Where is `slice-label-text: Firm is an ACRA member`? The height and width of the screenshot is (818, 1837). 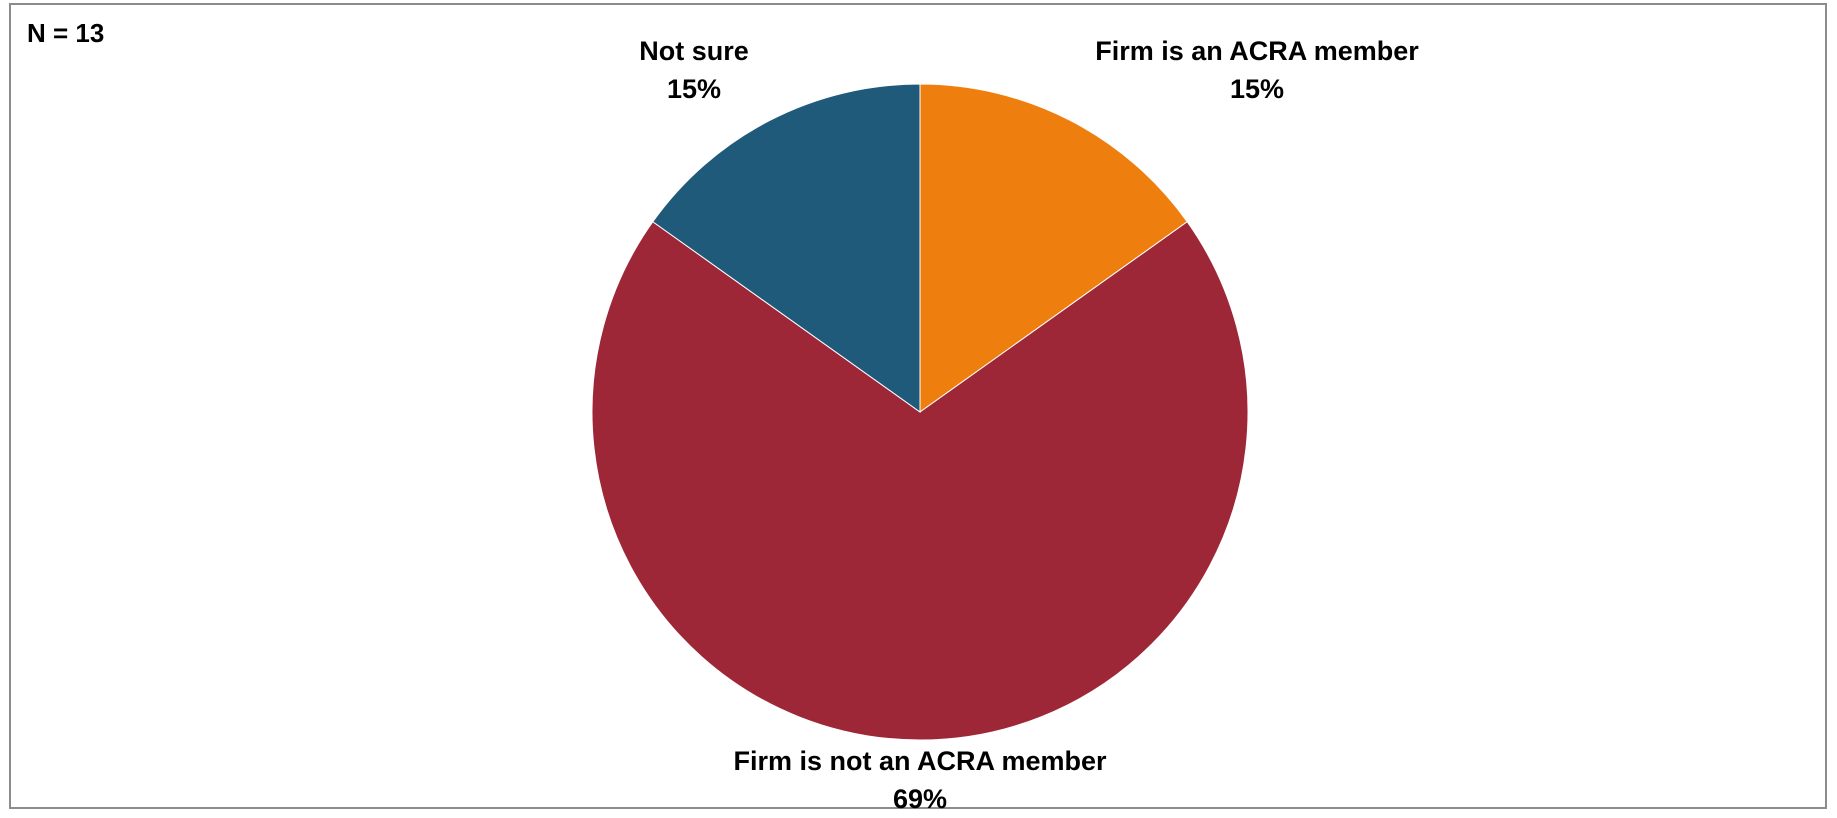 slice-label-text: Firm is an ACRA member is located at coordinates (1257, 51).